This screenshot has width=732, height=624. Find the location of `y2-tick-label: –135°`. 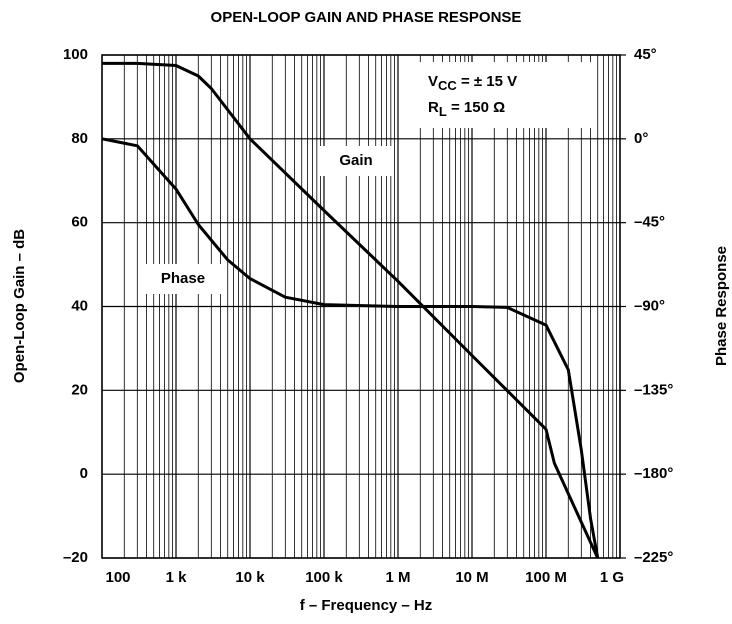

y2-tick-label: –135° is located at coordinates (653, 389).